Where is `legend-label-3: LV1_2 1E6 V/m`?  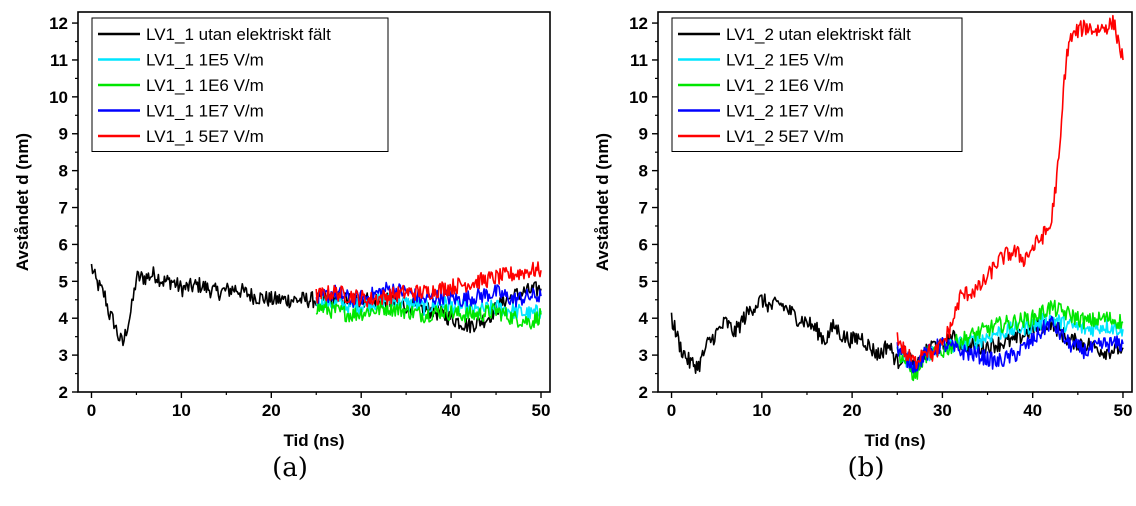
legend-label-3: LV1_2 1E6 V/m is located at coordinates (785, 85).